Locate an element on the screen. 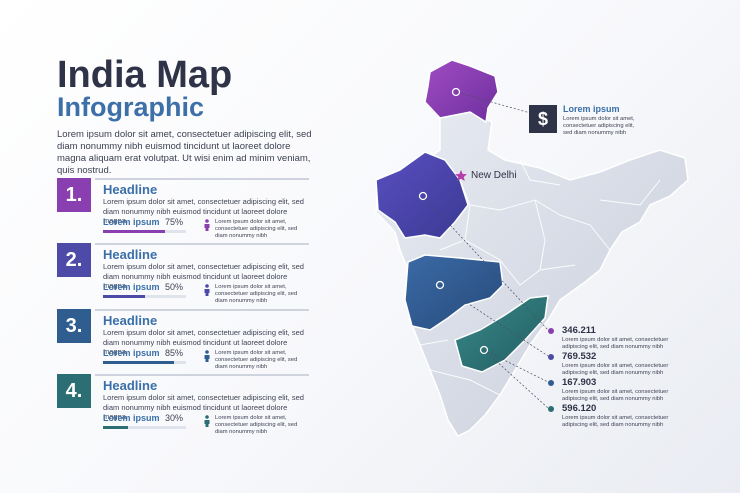  item-number: 2. is located at coordinates (74, 260).